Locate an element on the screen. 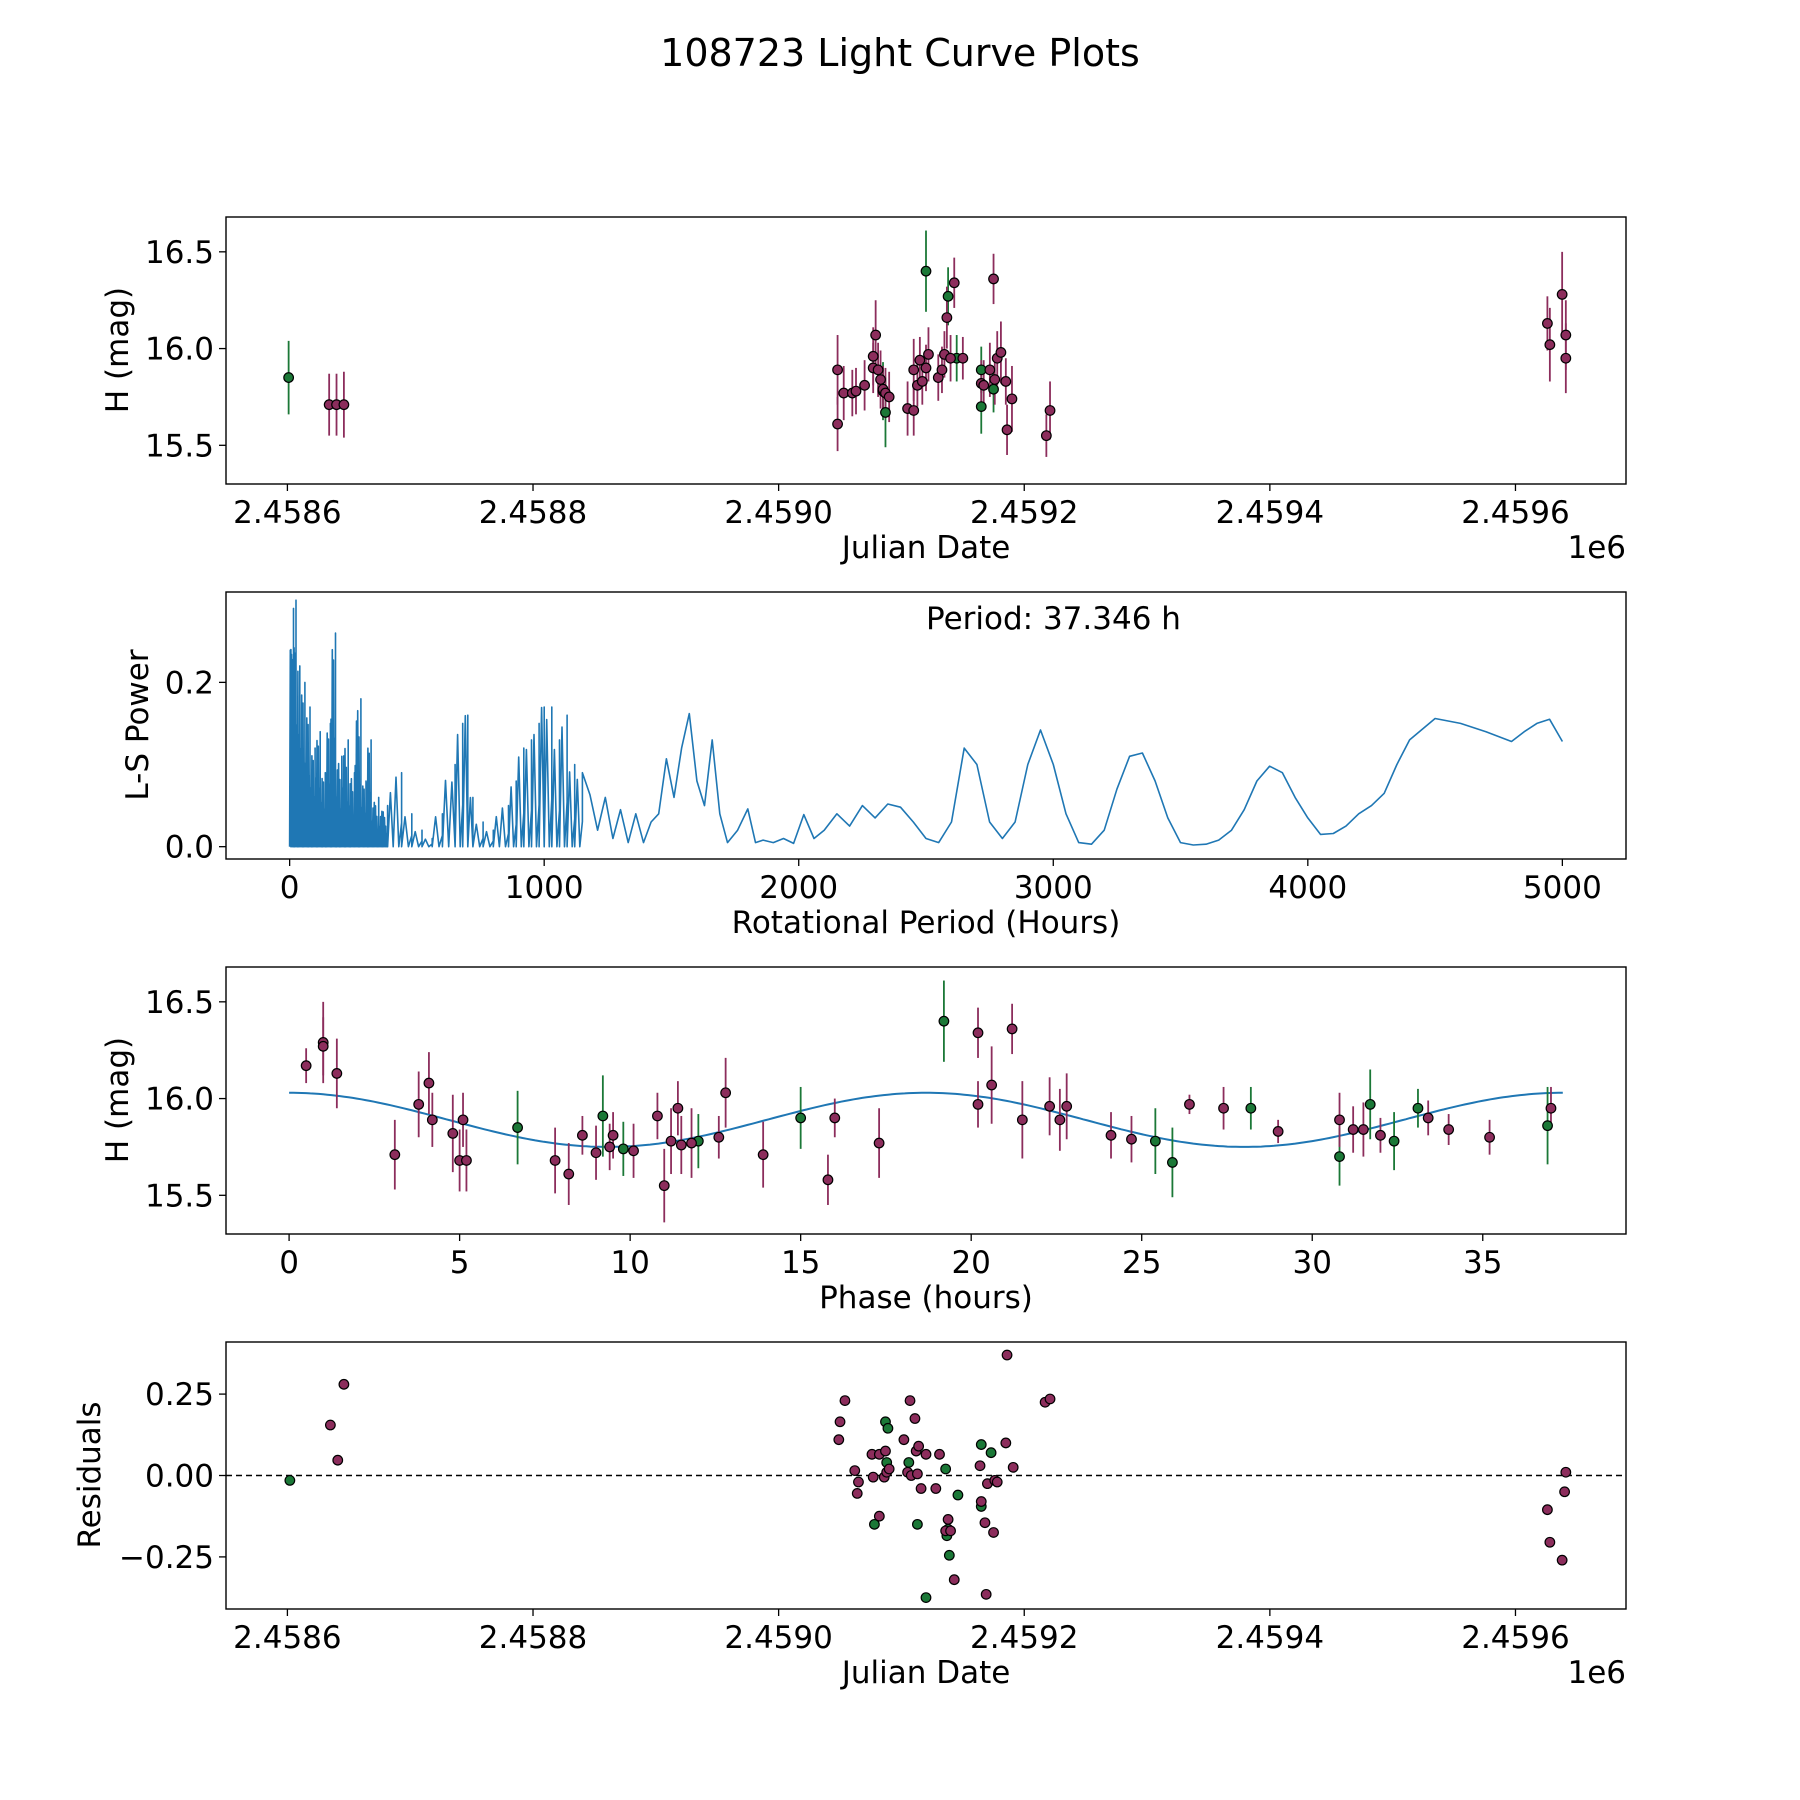  y-ticks: 0.0 0.2 is located at coordinates (195, 765).